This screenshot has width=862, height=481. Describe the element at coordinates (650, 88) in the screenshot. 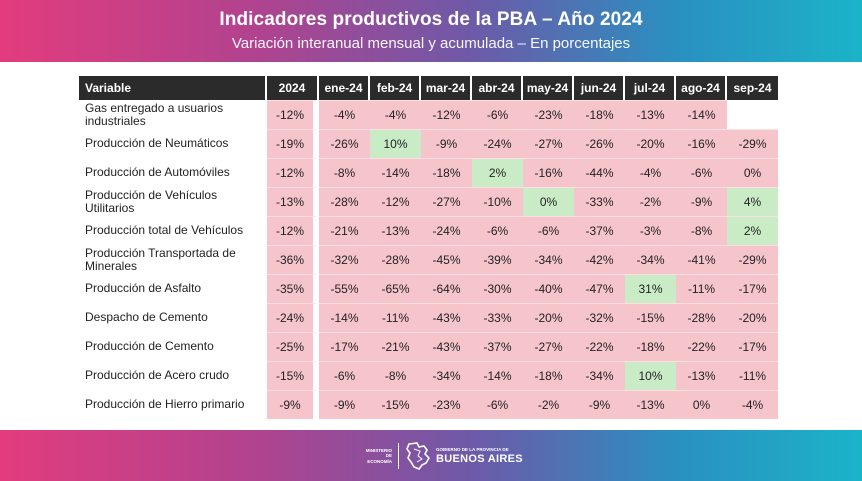

I see `column-header: jul-24` at that location.